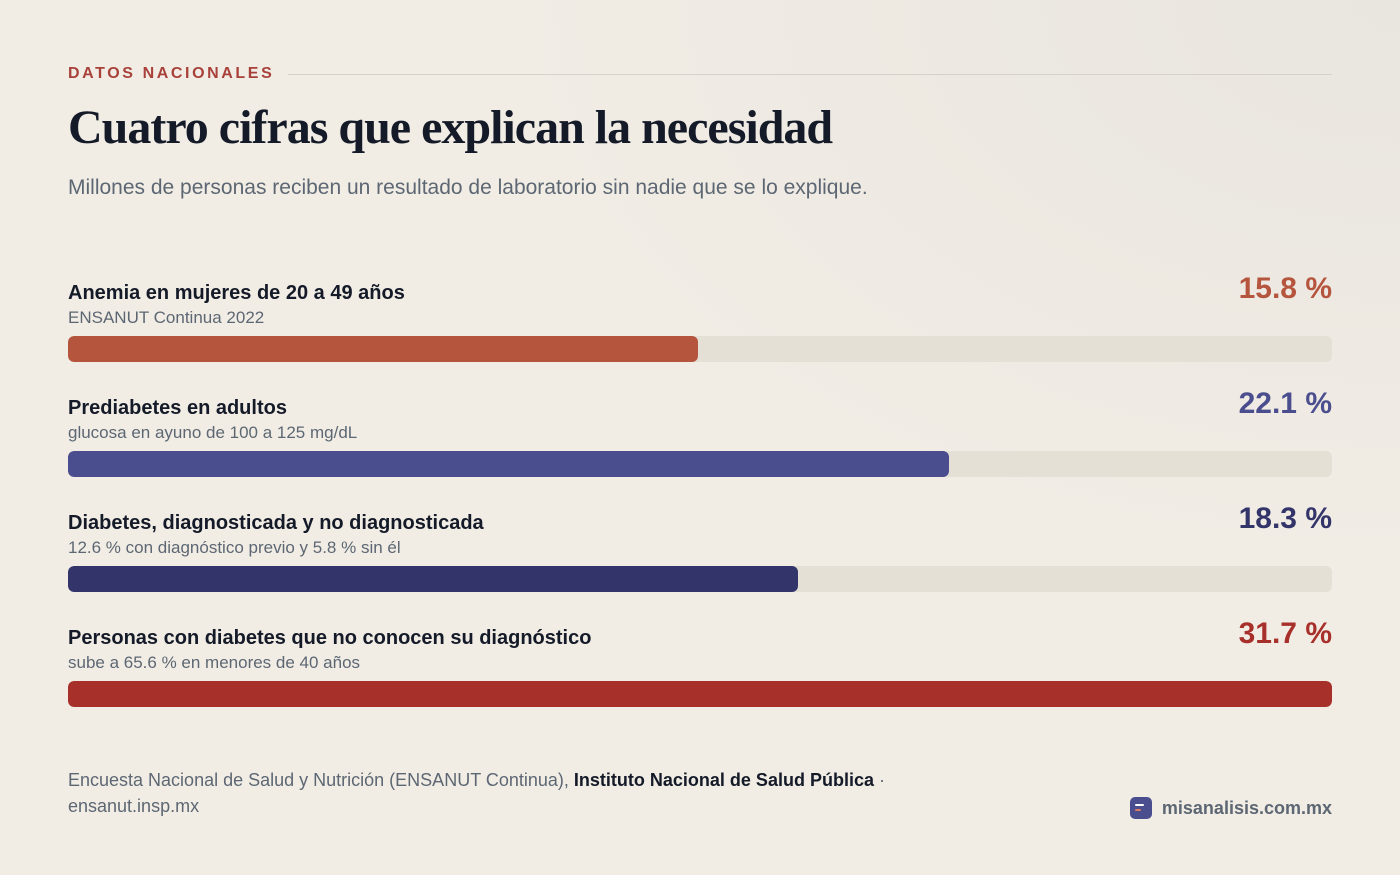 This screenshot has width=1400, height=875. What do you see at coordinates (810, 74) in the screenshot?
I see `eyebrow-divider` at bounding box center [810, 74].